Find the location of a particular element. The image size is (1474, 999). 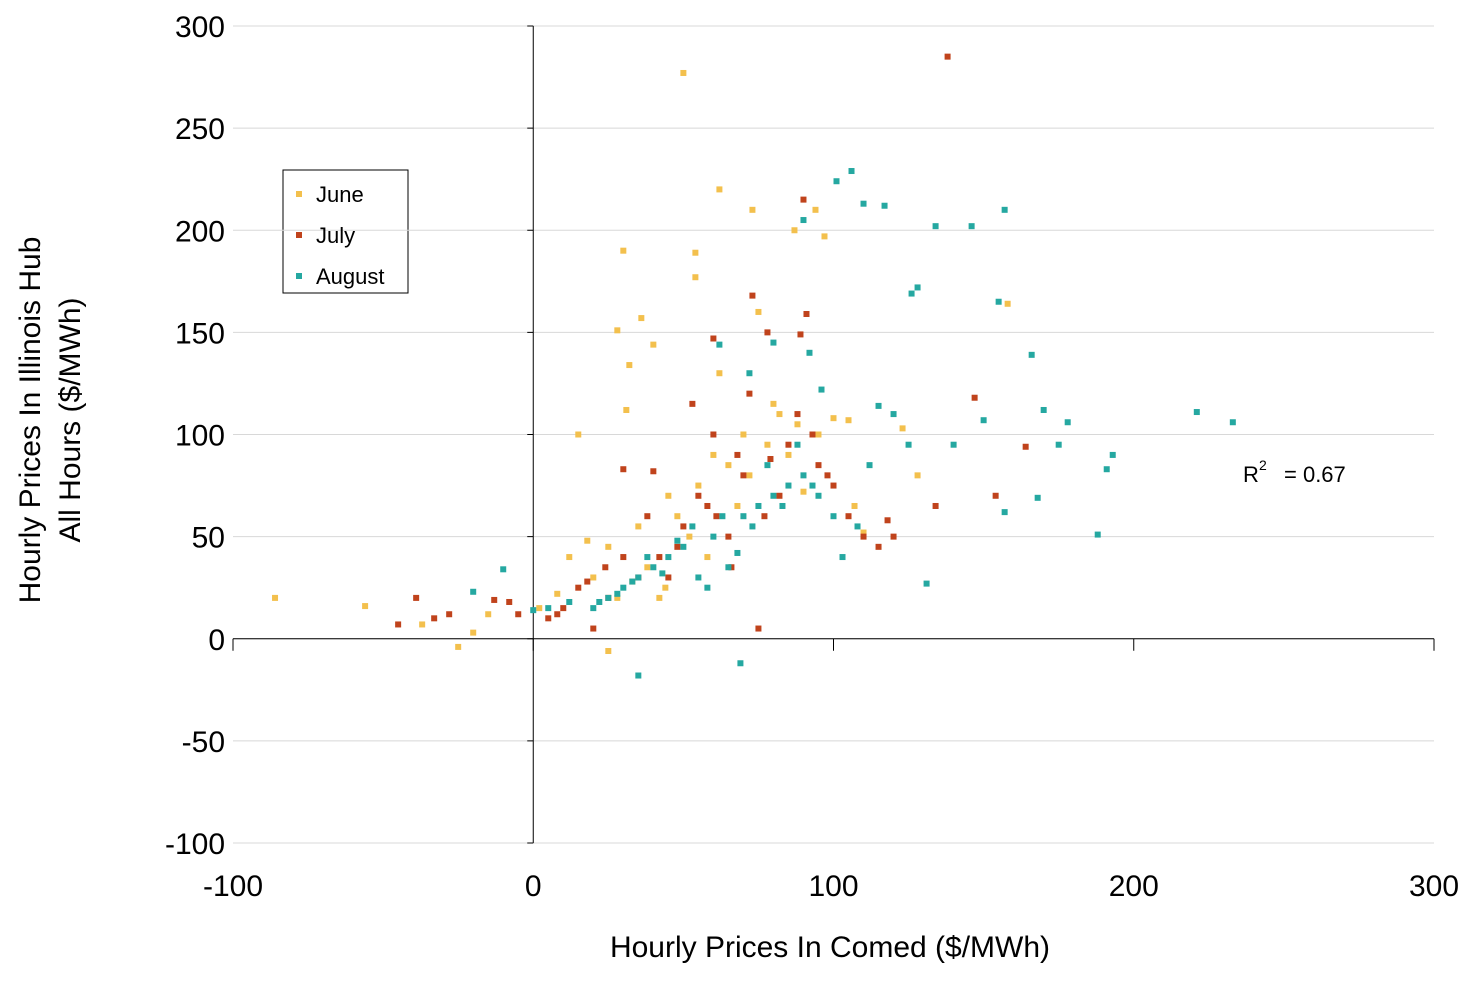

x-axis-label: Hourly Prices In Comed ($/MWh) is located at coordinates (830, 947).